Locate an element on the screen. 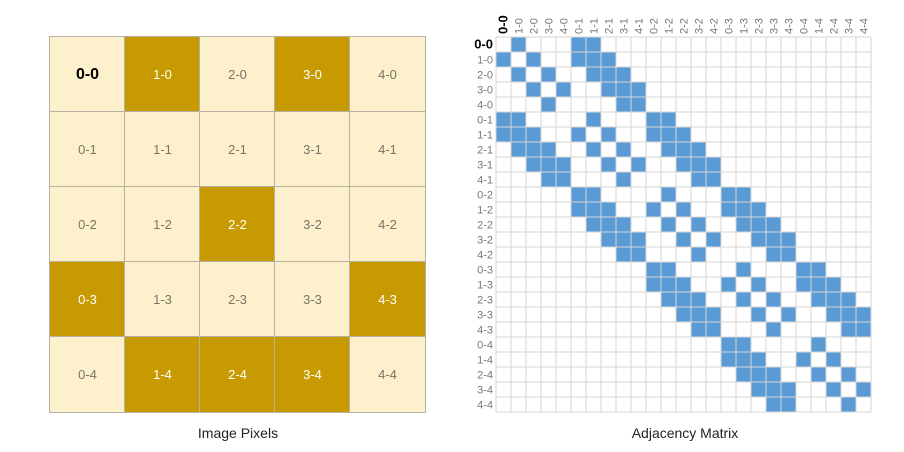  pixel-3-4: 3-4 is located at coordinates (312, 374).